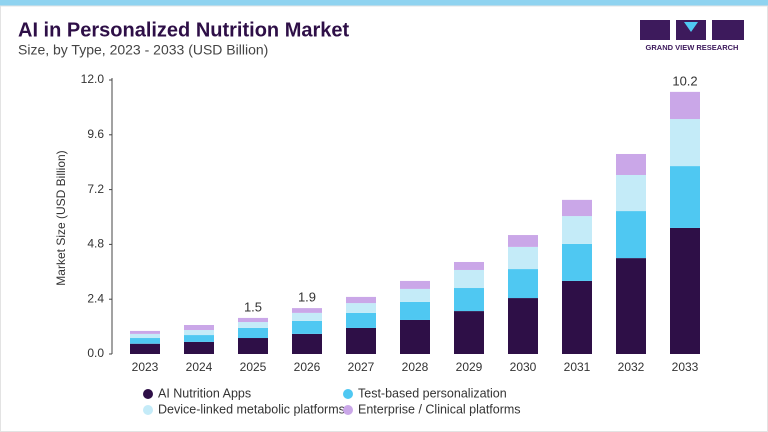 The height and width of the screenshot is (432, 768). I want to click on legend-label: AI Nutrition Apps, so click(204, 393).